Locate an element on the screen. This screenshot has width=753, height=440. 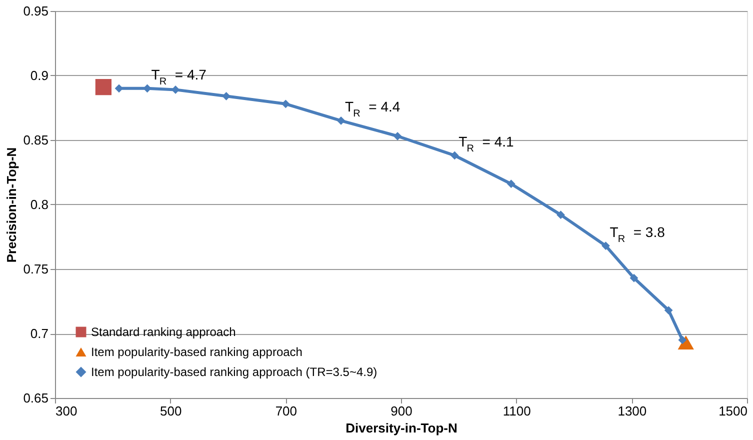
y-tick-label: 0.85 is located at coordinates (35, 140).